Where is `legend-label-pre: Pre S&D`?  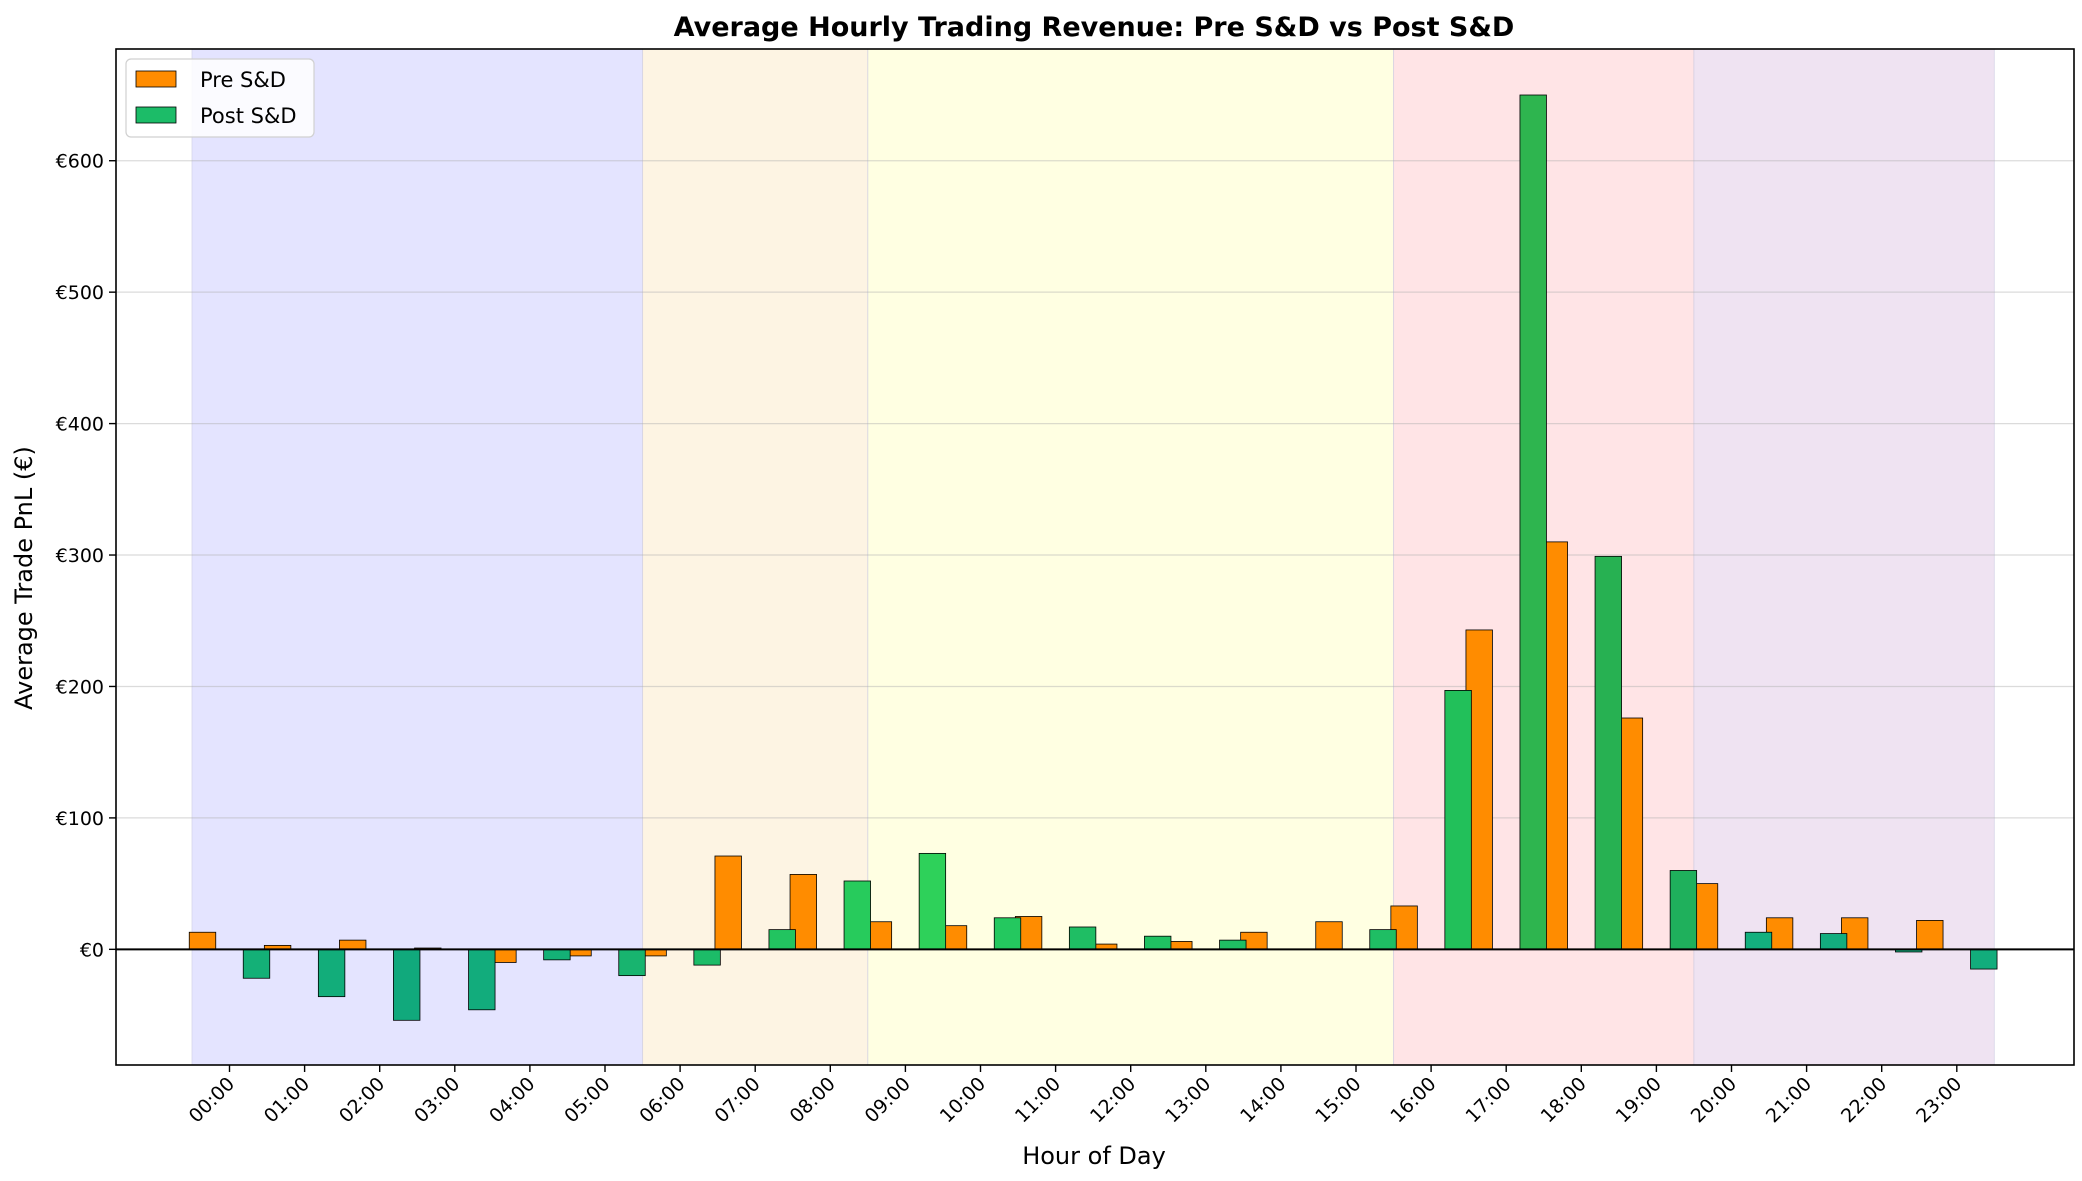 legend-label-pre: Pre S&D is located at coordinates (243, 80).